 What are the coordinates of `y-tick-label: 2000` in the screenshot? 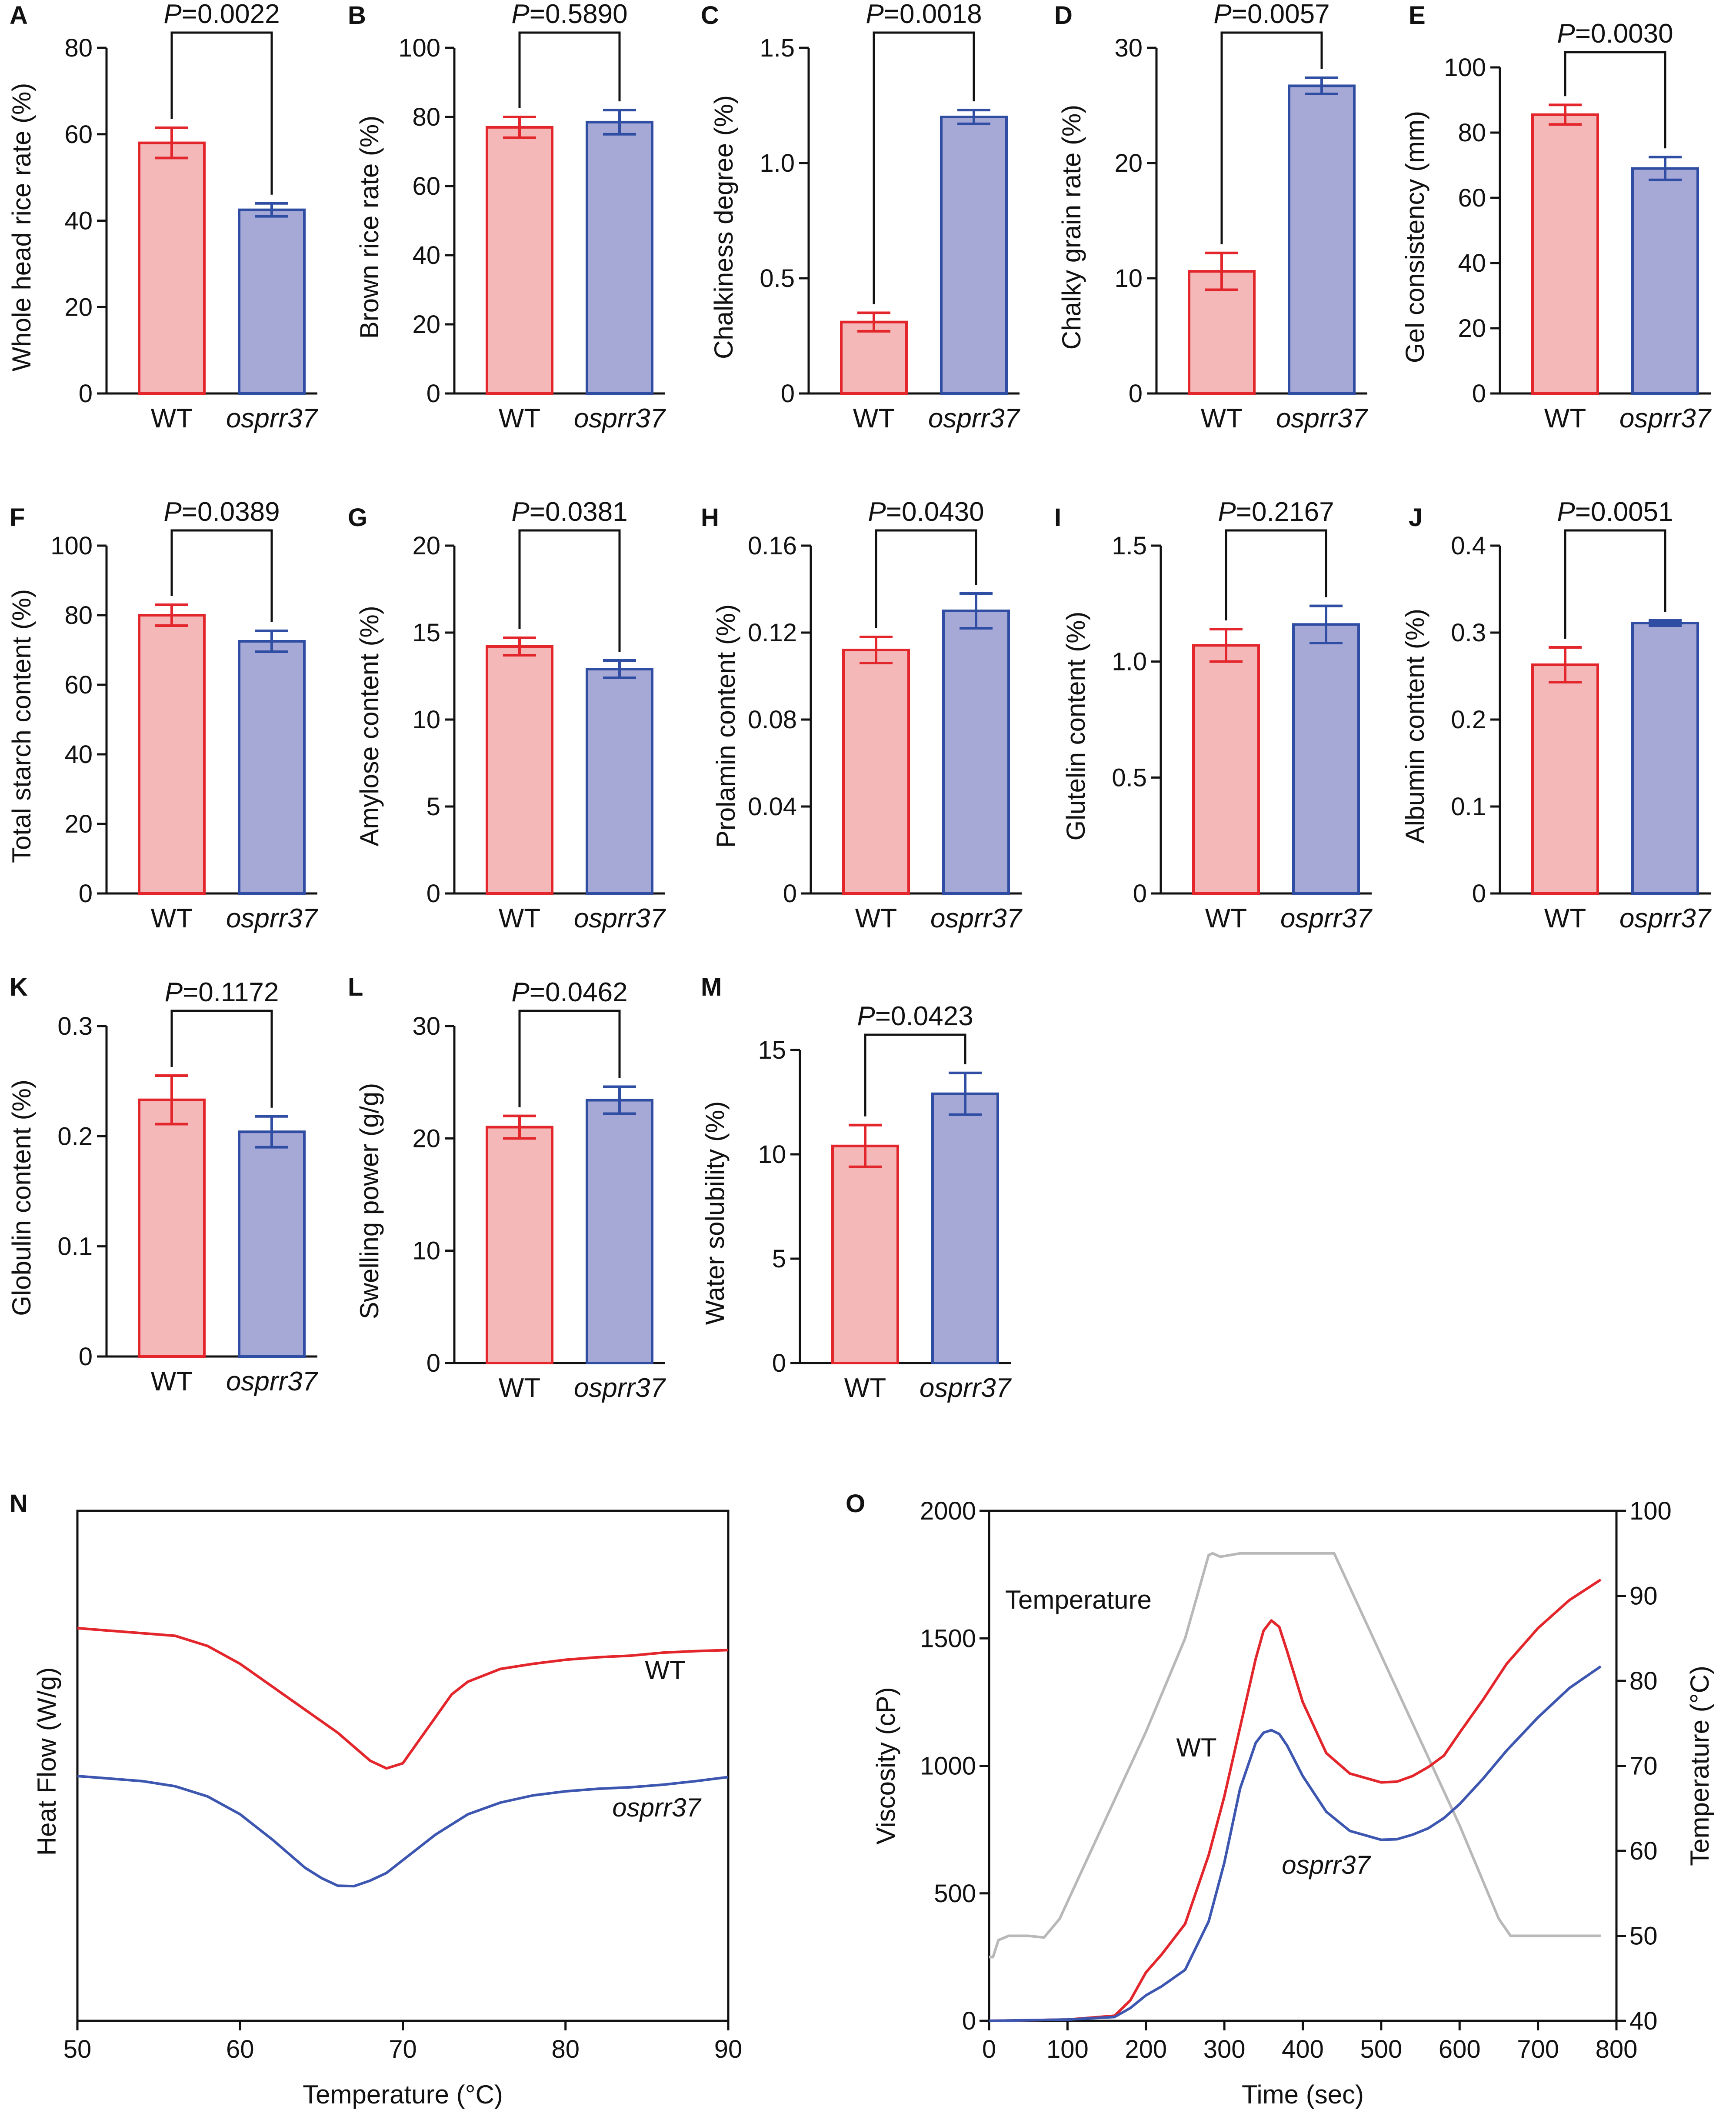 It's located at (948, 1511).